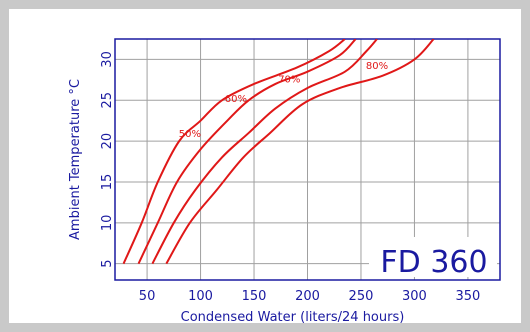 The width and height of the screenshot is (530, 332). I want to click on y-tick-label: 5, so click(107, 264).